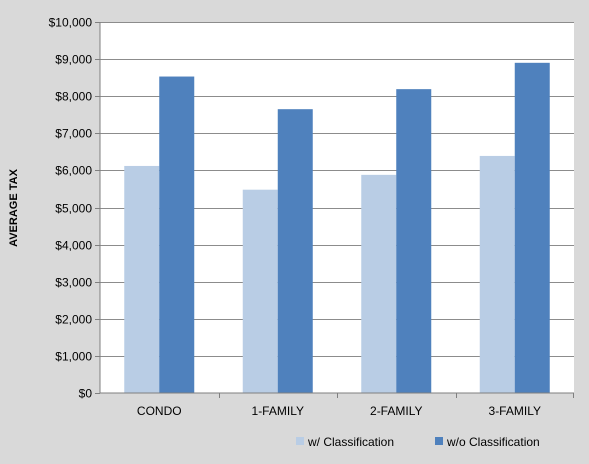 The height and width of the screenshot is (464, 589). What do you see at coordinates (73, 171) in the screenshot?
I see `y-tick-label: $6,000` at bounding box center [73, 171].